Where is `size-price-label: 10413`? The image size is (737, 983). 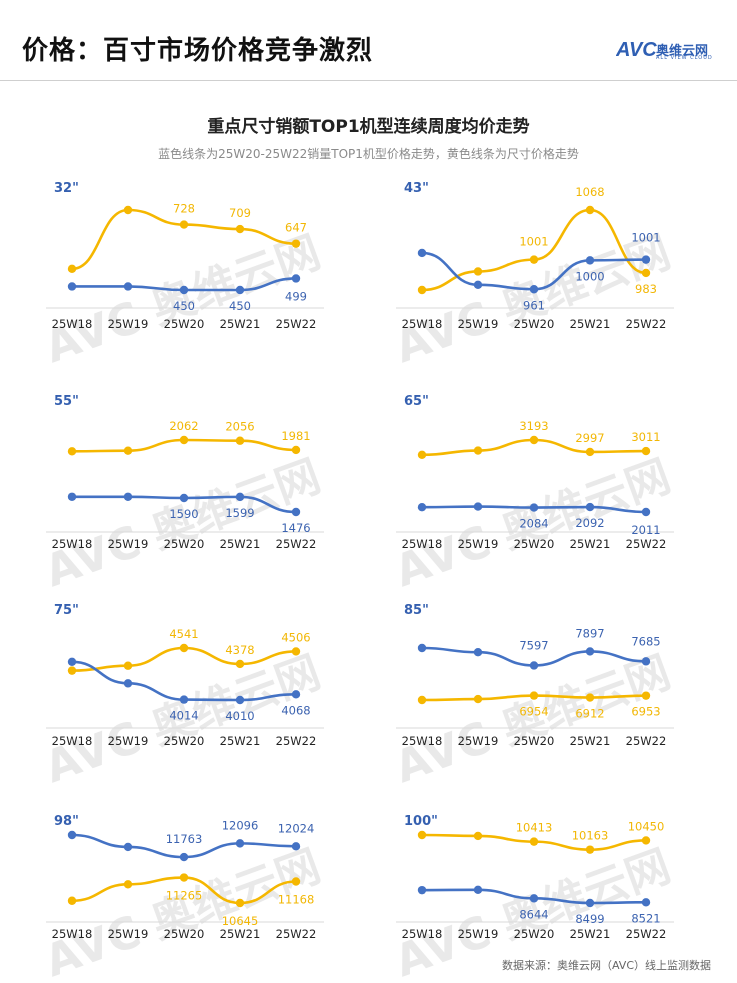 size-price-label: 10413 is located at coordinates (534, 828).